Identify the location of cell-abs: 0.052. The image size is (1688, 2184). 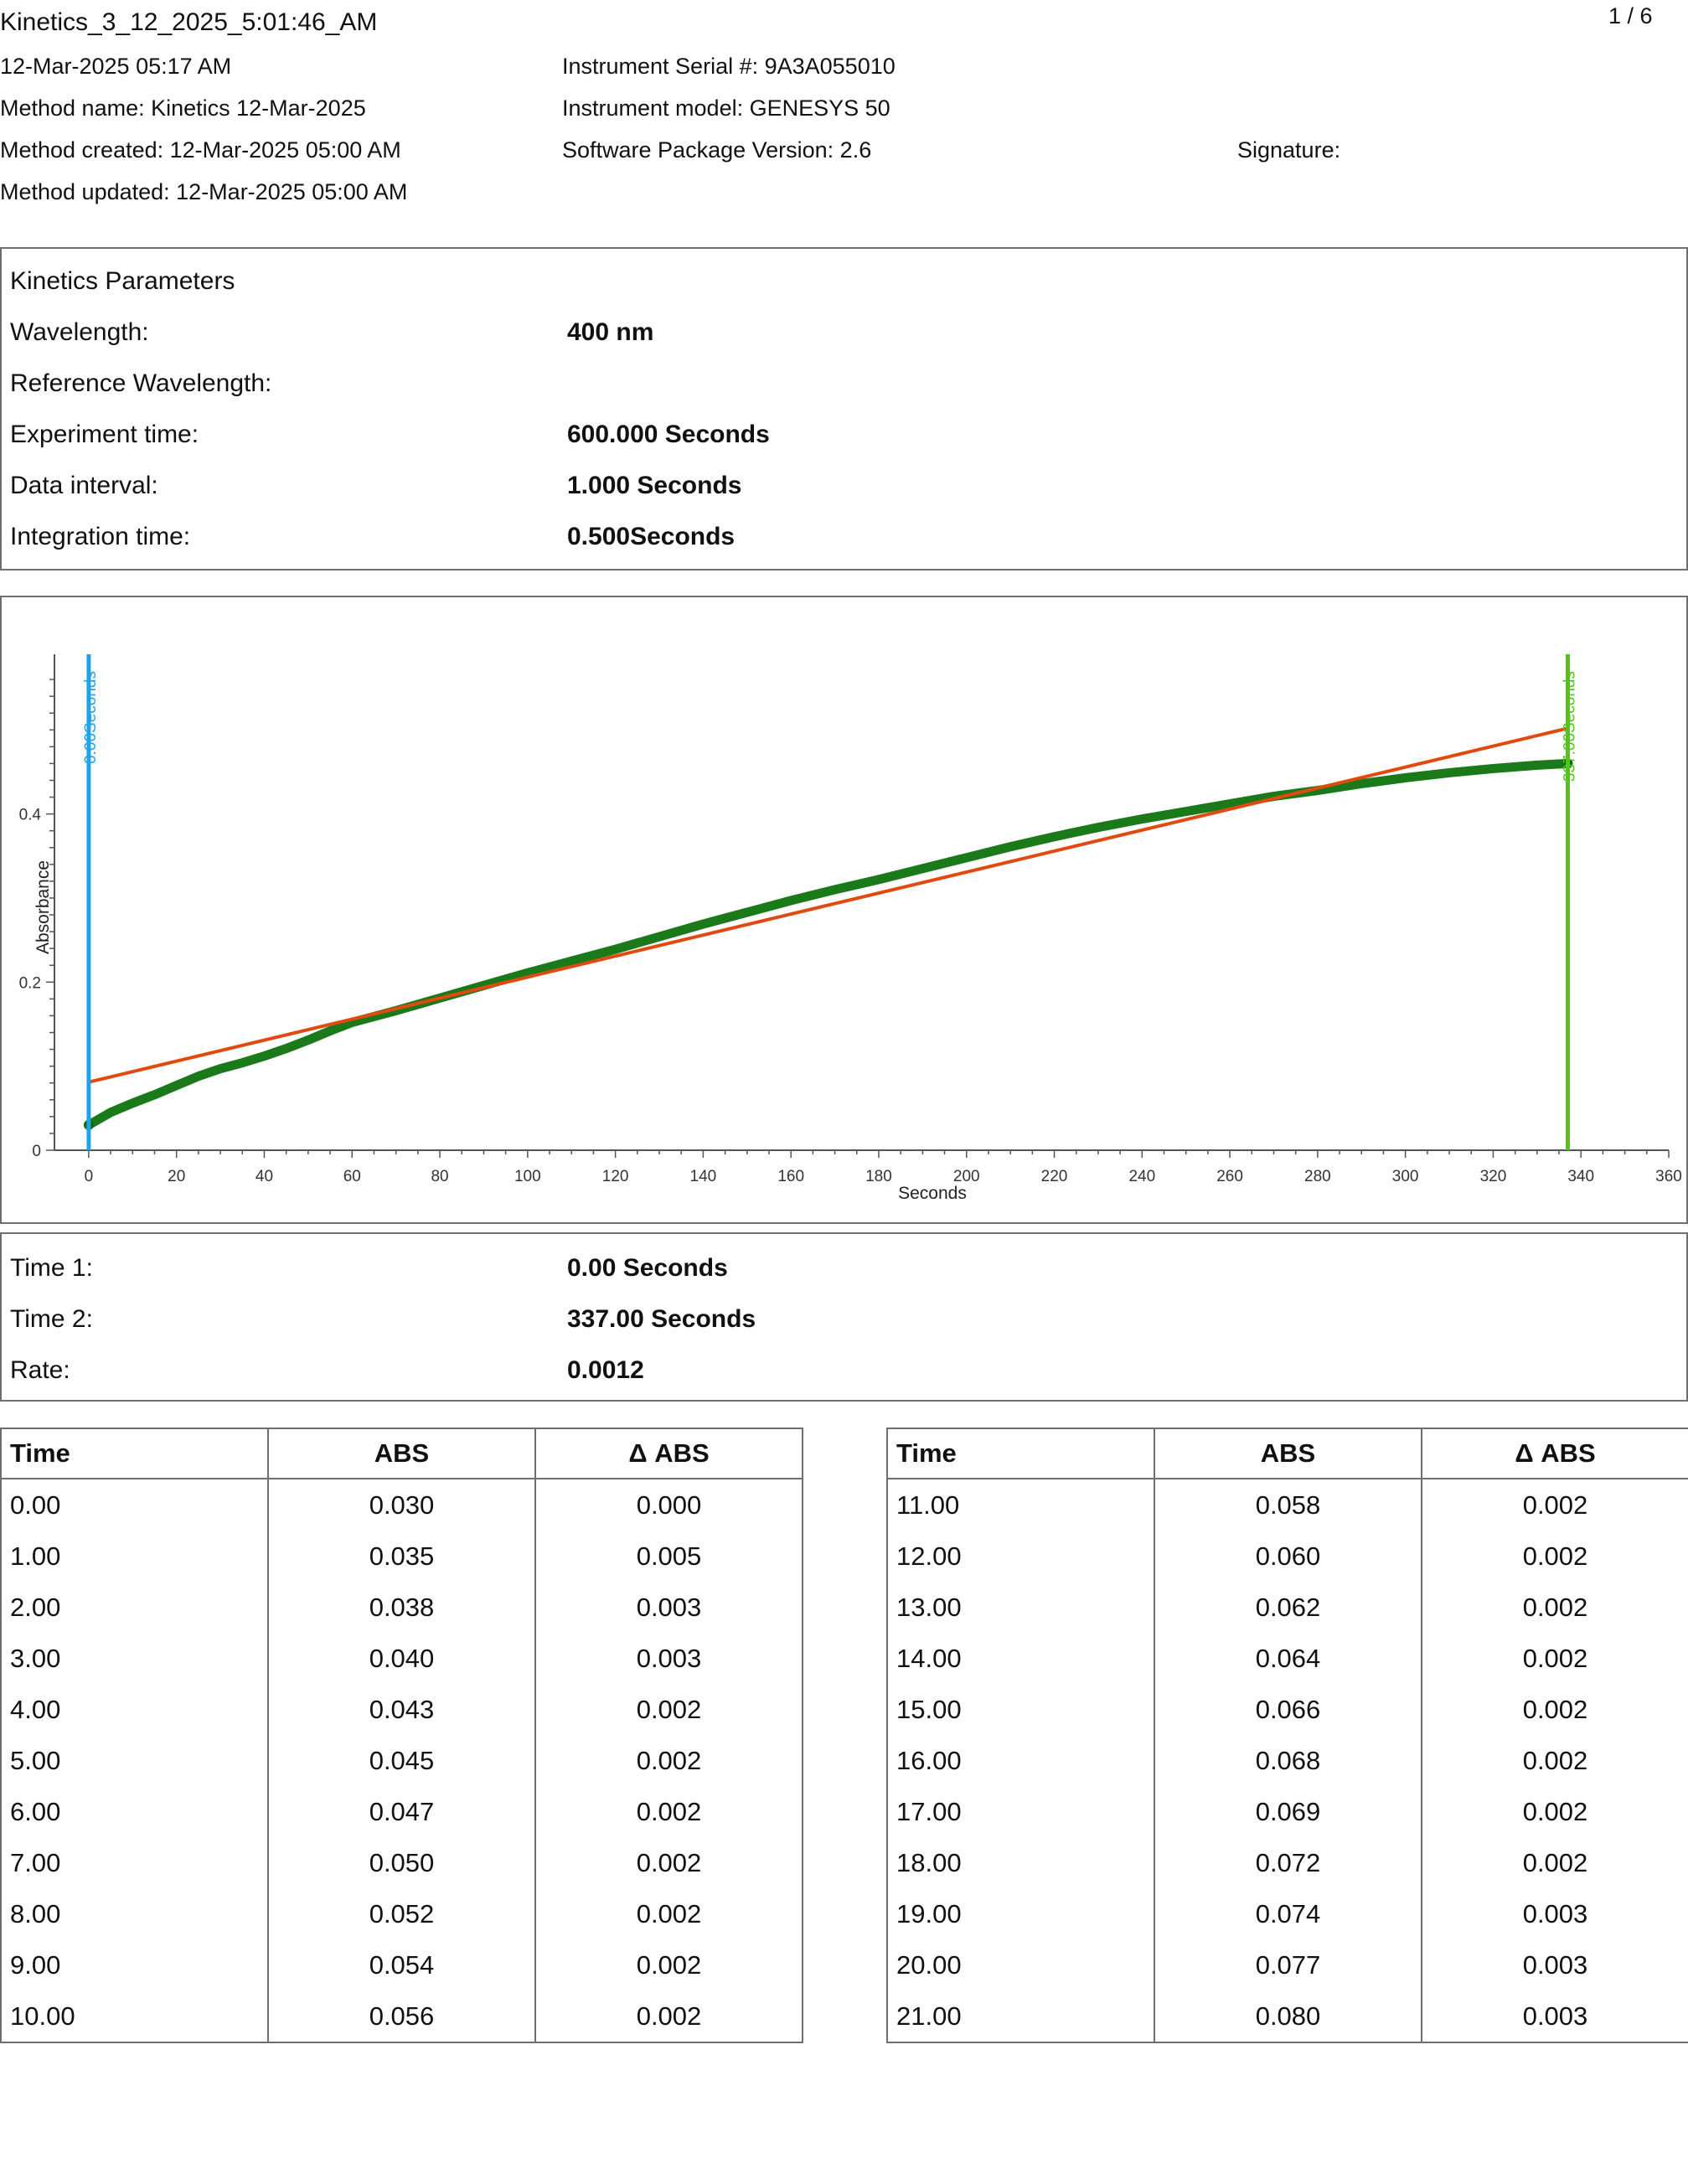
(402, 1913).